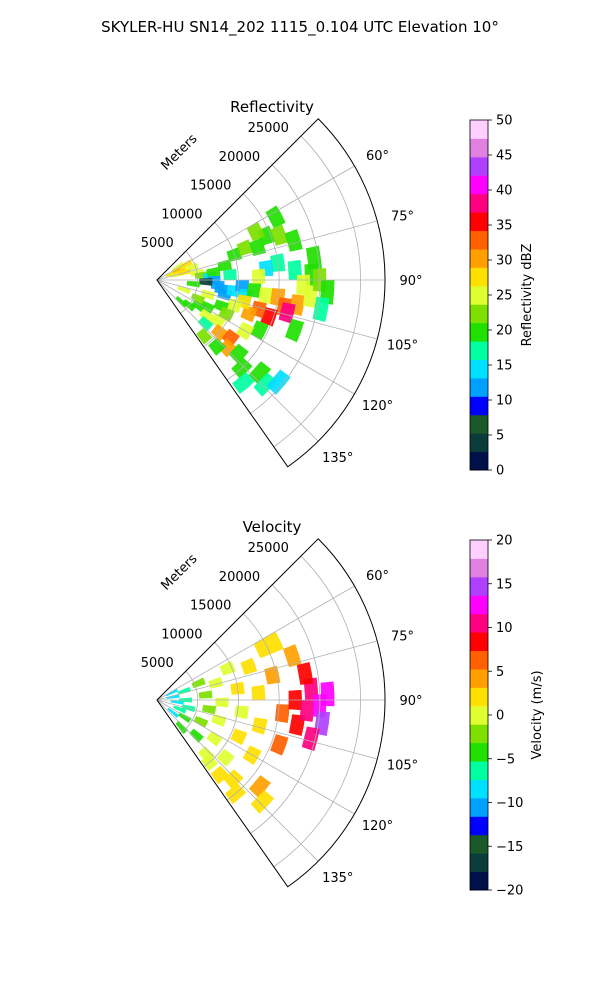 Image resolution: width=600 pixels, height=1000 pixels. I want to click on velocity-title: Velocity, so click(272, 527).